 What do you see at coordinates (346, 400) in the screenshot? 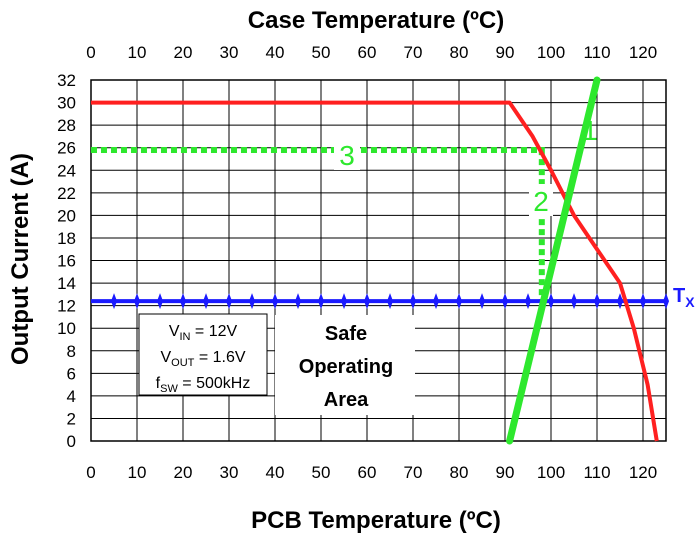
I see `soa-line-3: Area` at bounding box center [346, 400].